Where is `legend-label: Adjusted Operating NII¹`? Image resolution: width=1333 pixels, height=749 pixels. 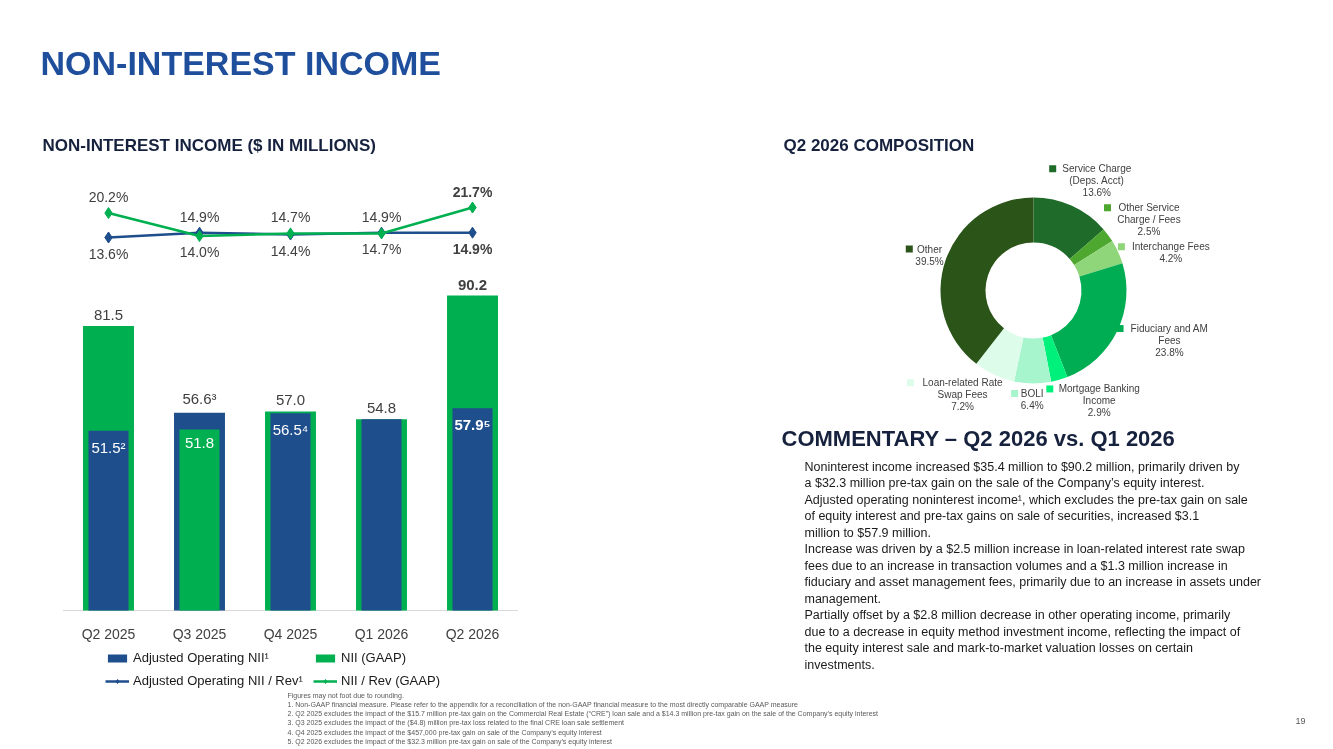
legend-label: Adjusted Operating NII¹ is located at coordinates (201, 657).